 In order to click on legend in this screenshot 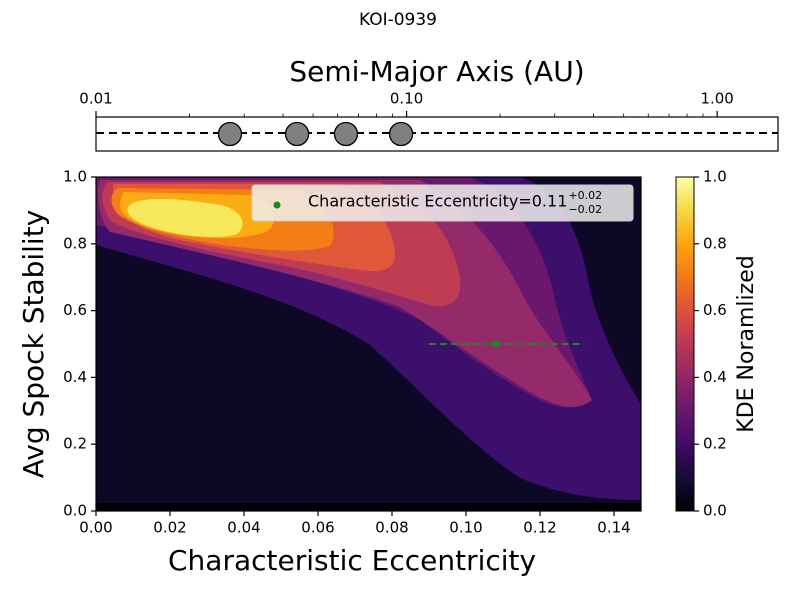, I will do `click(442, 203)`.